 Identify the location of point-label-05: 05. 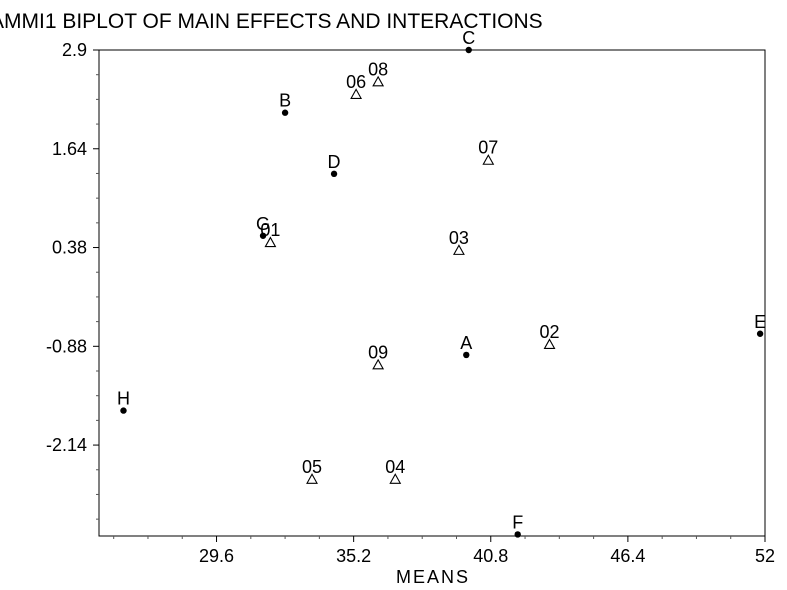
(312, 467).